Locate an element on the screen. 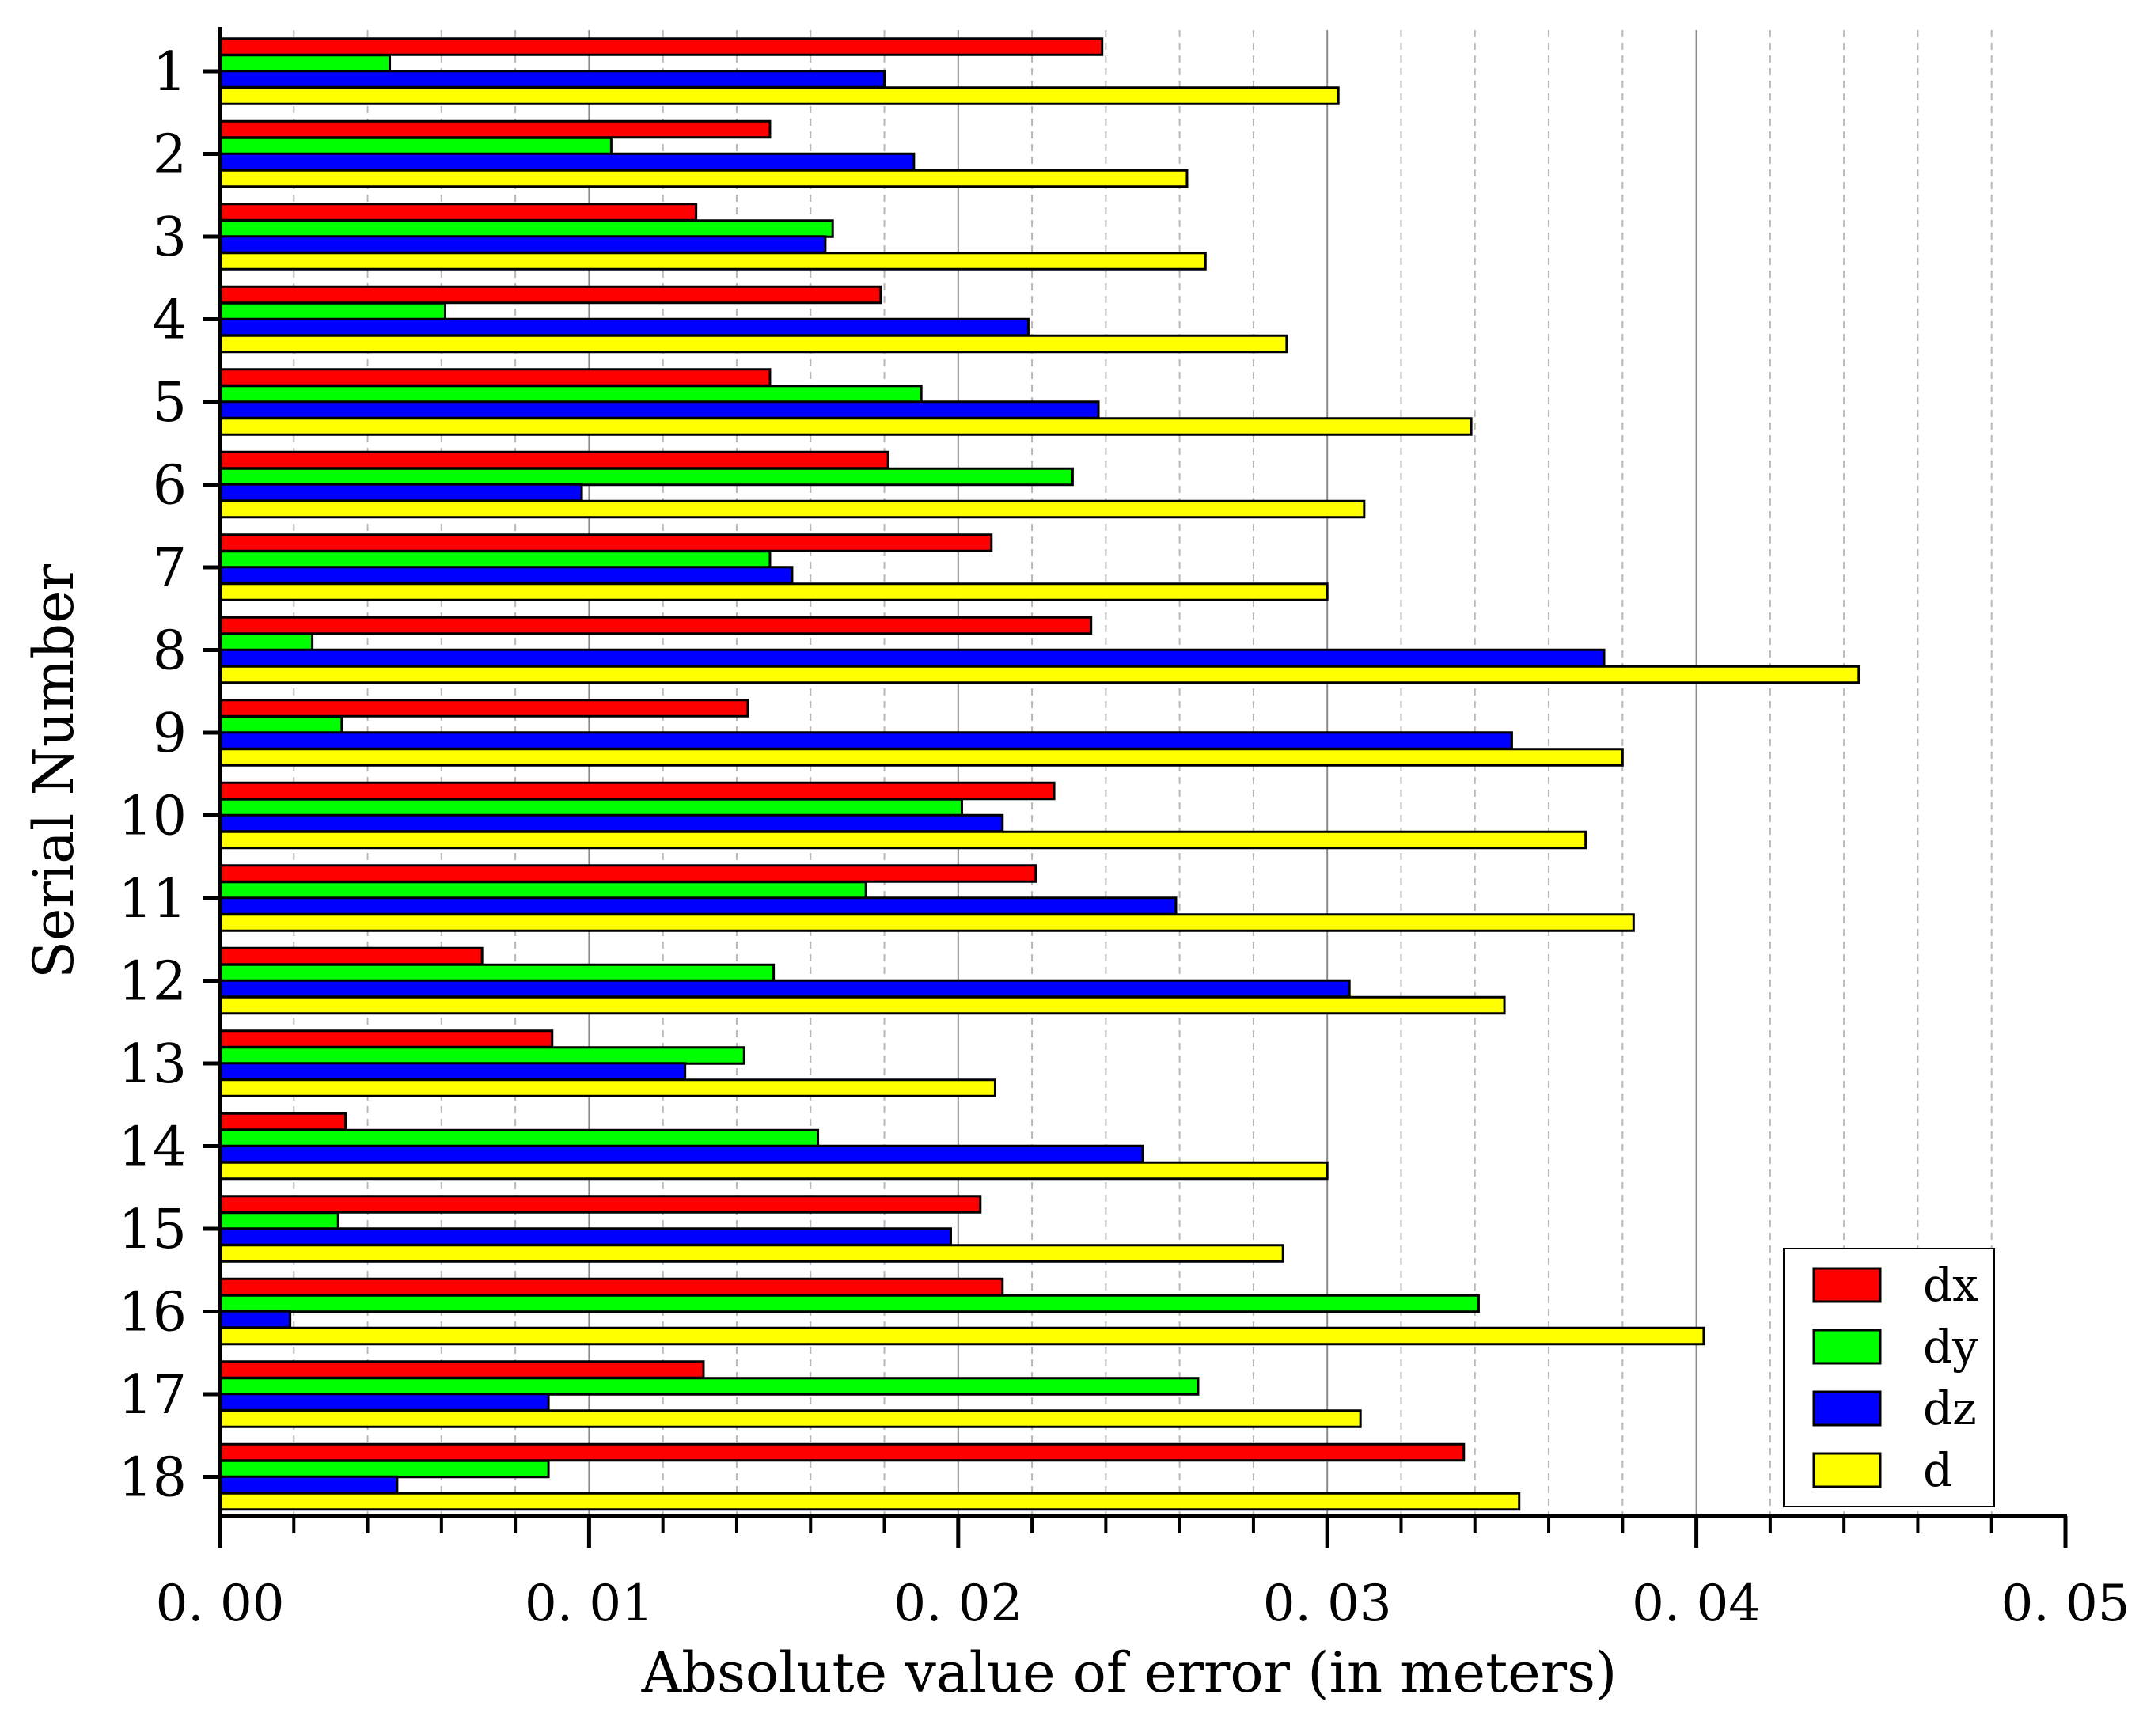  legend-swatch-dz is located at coordinates (1847, 1408).